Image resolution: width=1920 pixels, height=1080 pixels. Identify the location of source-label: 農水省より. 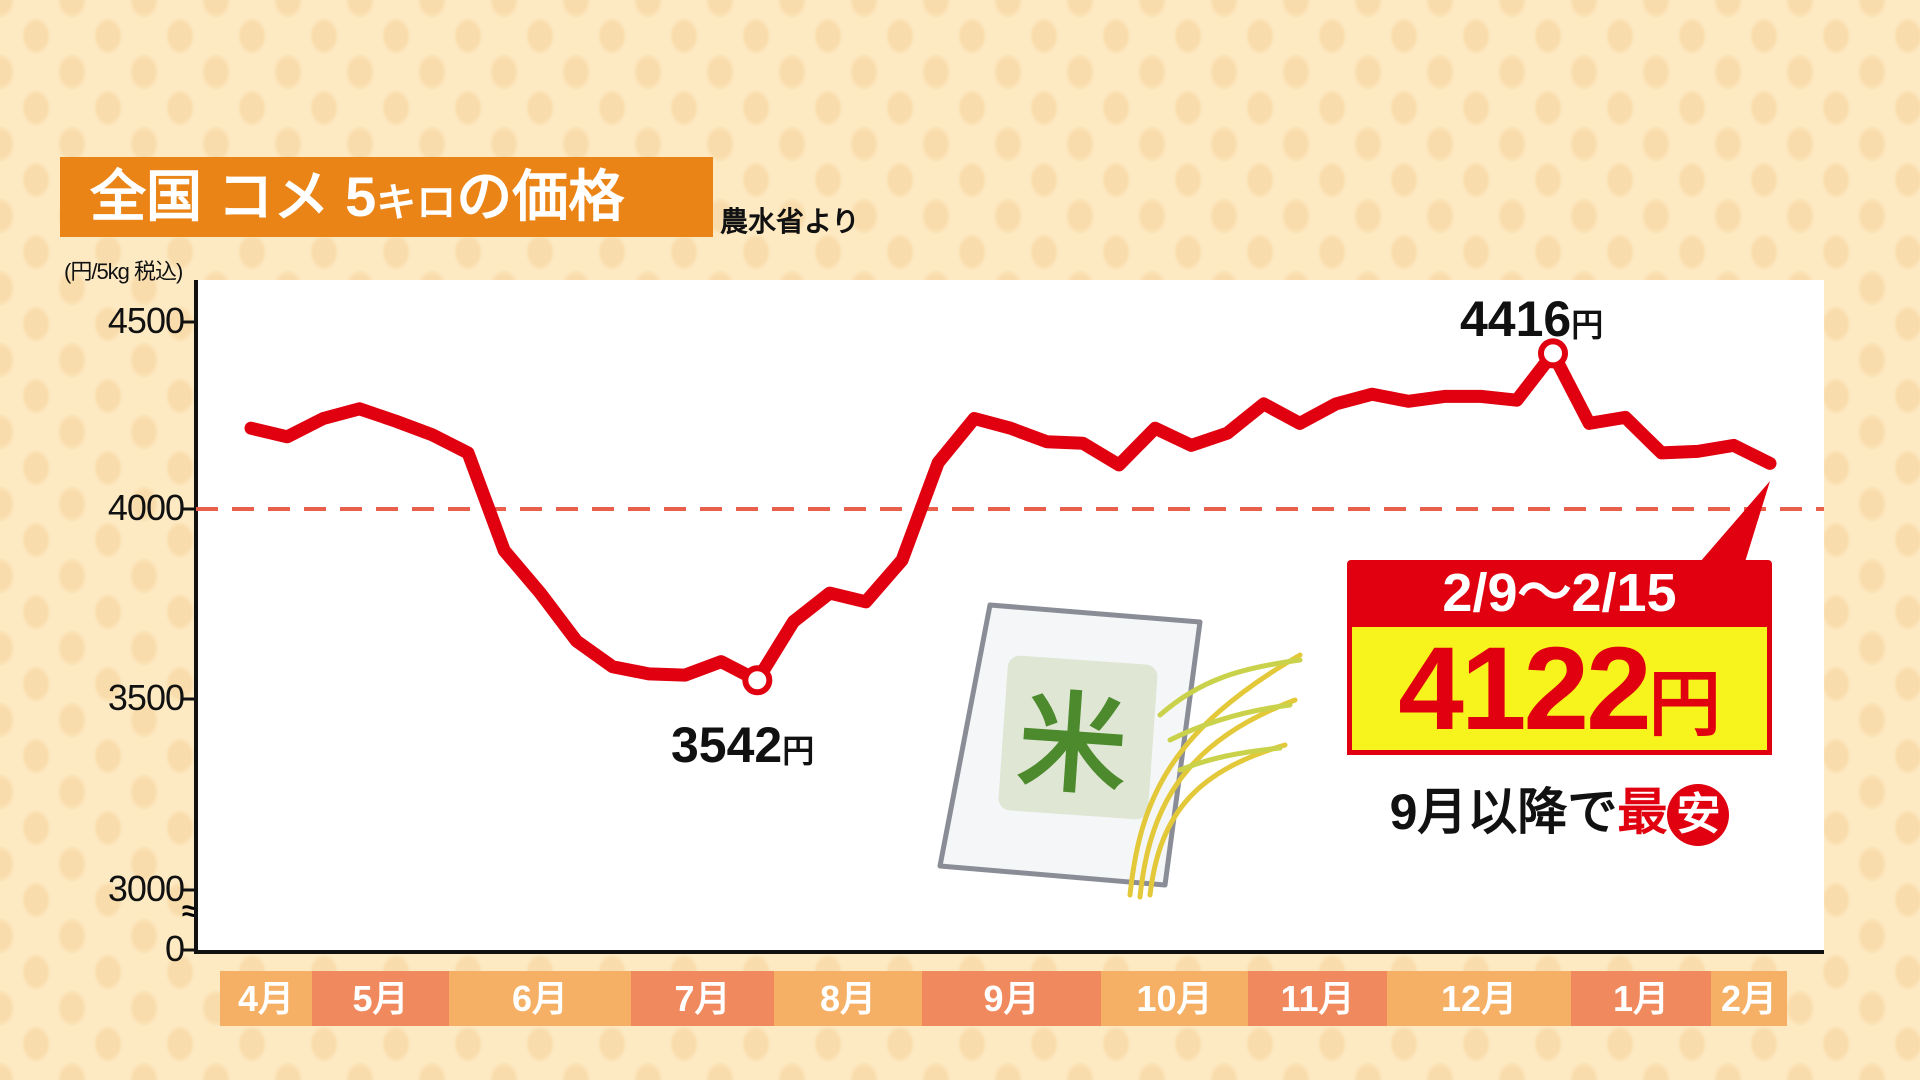
(790, 221).